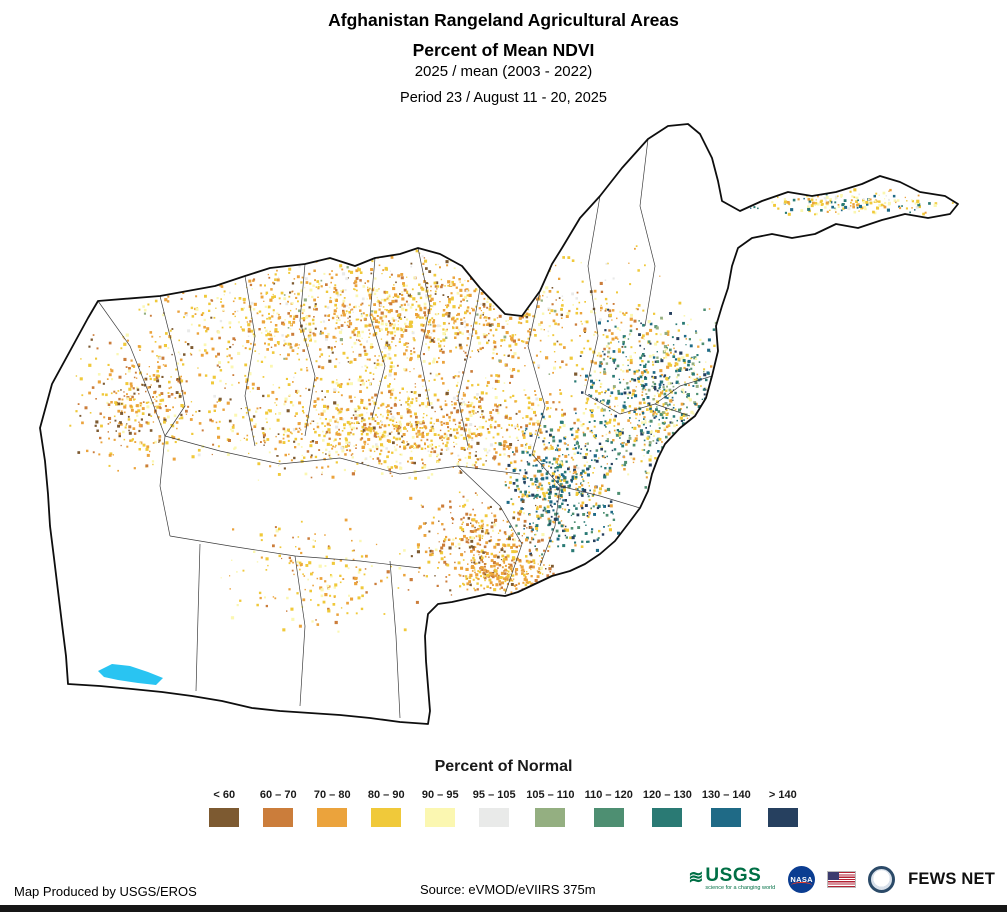  Describe the element at coordinates (332, 795) in the screenshot. I see `legend-class-label: 70 – 80` at that location.